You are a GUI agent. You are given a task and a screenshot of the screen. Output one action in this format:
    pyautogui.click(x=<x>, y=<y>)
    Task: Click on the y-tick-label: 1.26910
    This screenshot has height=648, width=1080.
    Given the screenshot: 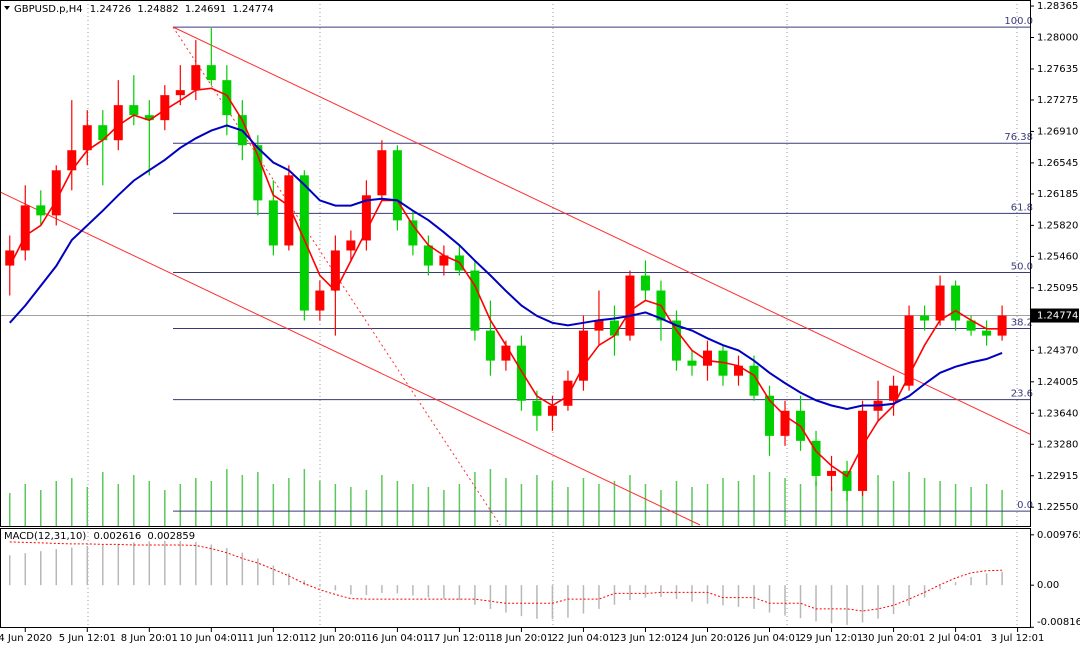 What is the action you would take?
    pyautogui.click(x=1057, y=131)
    